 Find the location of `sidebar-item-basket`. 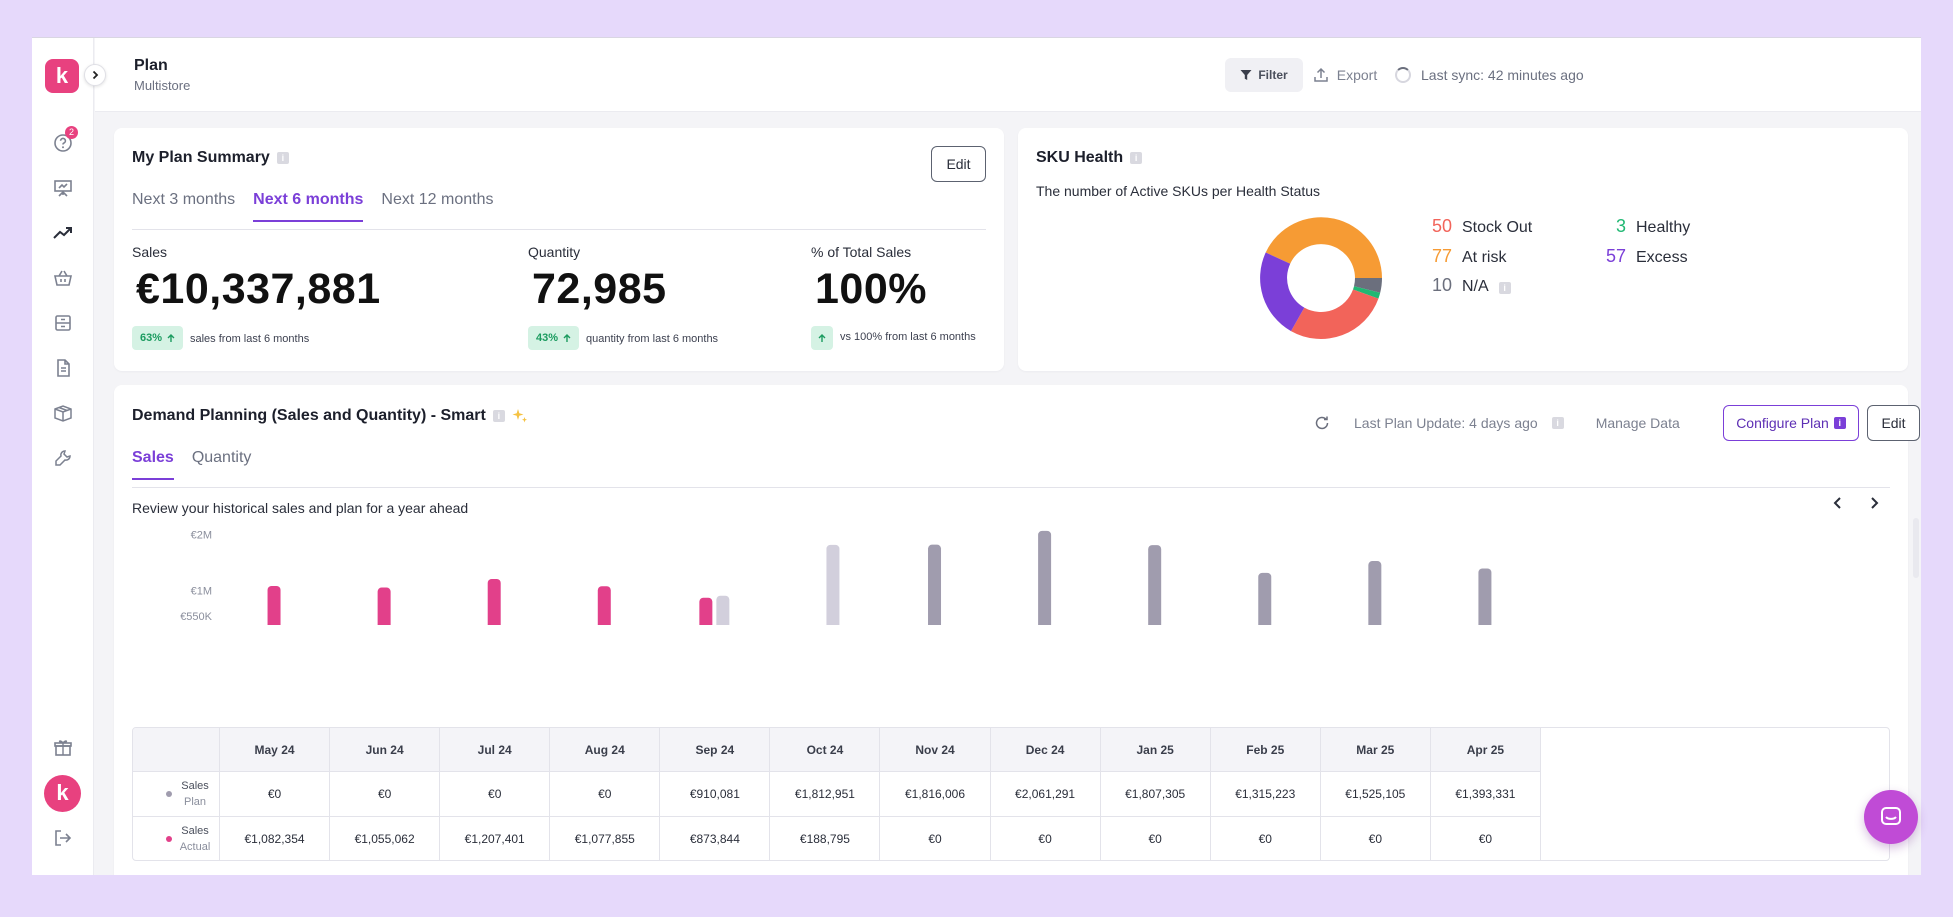

sidebar-item-basket is located at coordinates (63, 278).